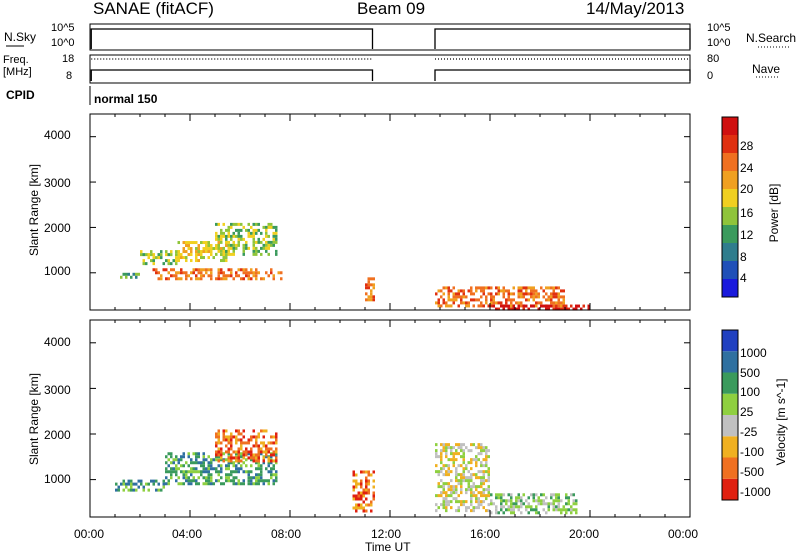  What do you see at coordinates (16, 60) in the screenshot?
I see `freq-label: Freq.` at bounding box center [16, 60].